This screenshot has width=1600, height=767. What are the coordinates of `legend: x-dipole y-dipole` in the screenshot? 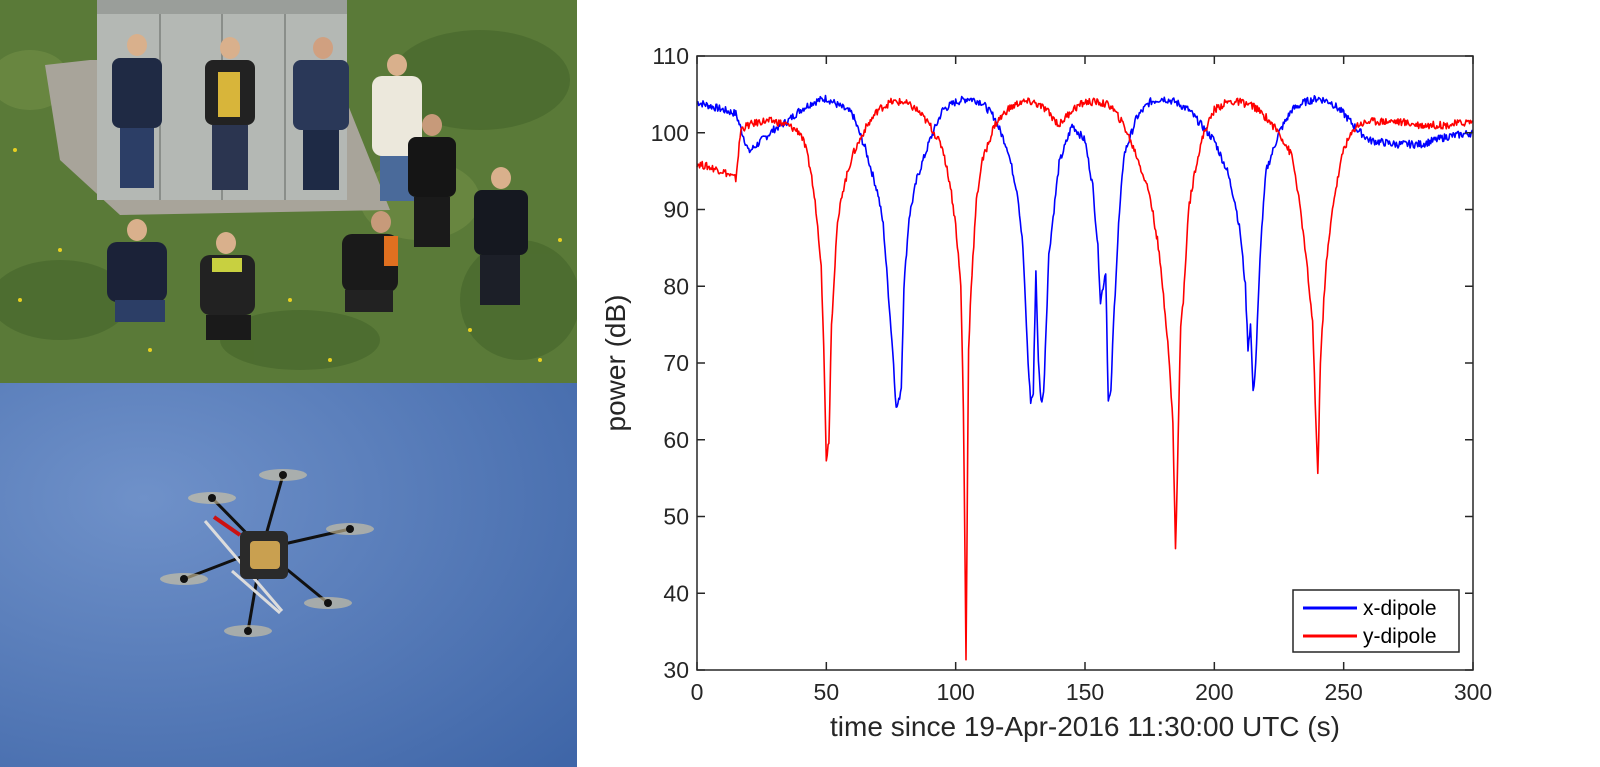 It's located at (1376, 621).